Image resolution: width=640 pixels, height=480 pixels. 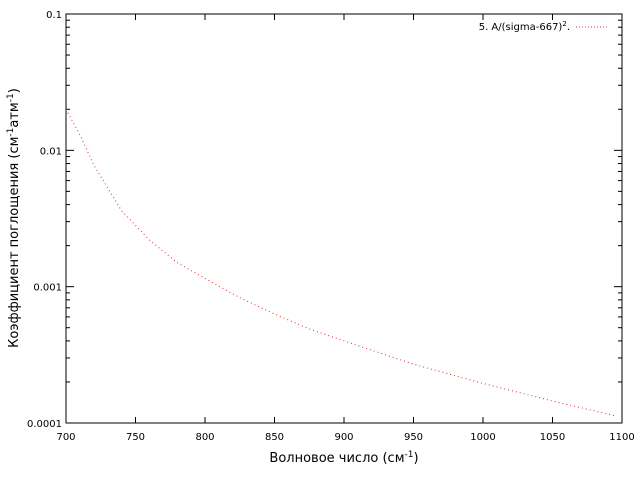 What do you see at coordinates (14, 218) in the screenshot?
I see `y-axis-label: Коэффициент поглощения (см-1атм-1)` at bounding box center [14, 218].